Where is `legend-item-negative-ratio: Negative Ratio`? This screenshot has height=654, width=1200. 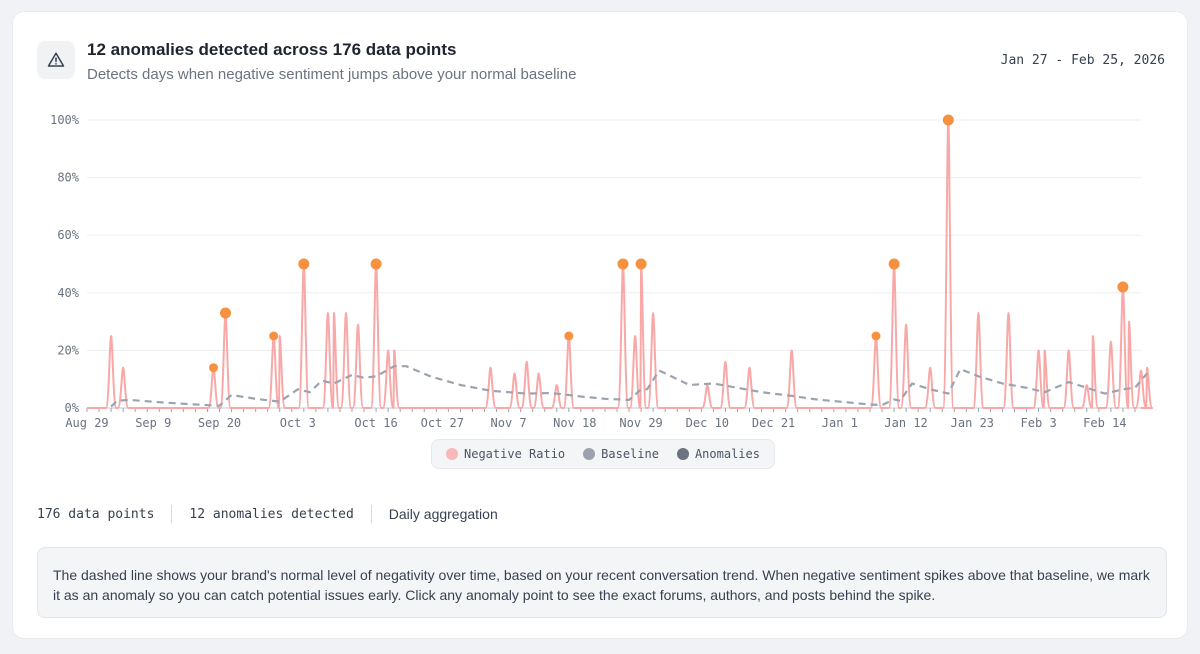 legend-item-negative-ratio: Negative Ratio is located at coordinates (505, 454).